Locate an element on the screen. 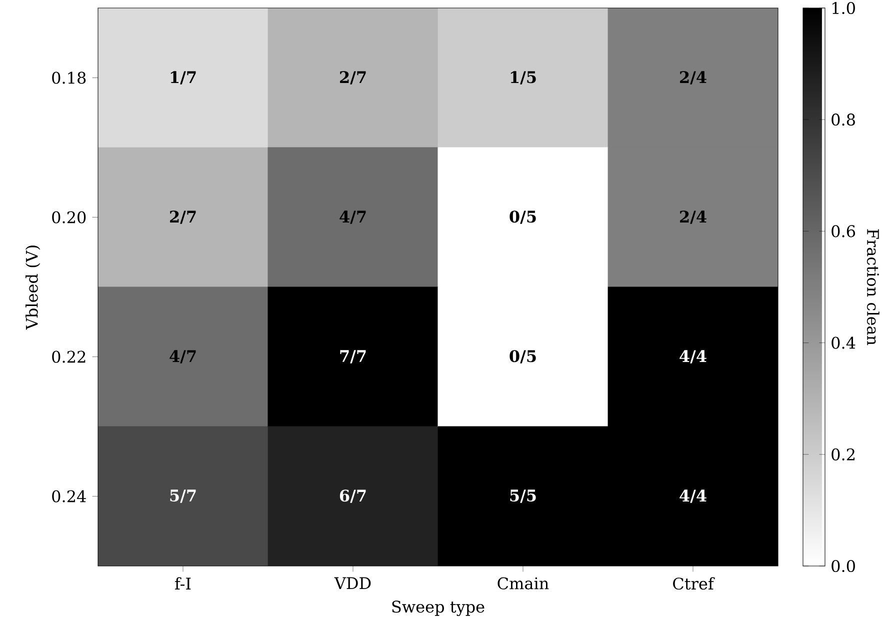 This screenshot has width=896, height=632. color-bar-label: 1.0 is located at coordinates (843, 8).